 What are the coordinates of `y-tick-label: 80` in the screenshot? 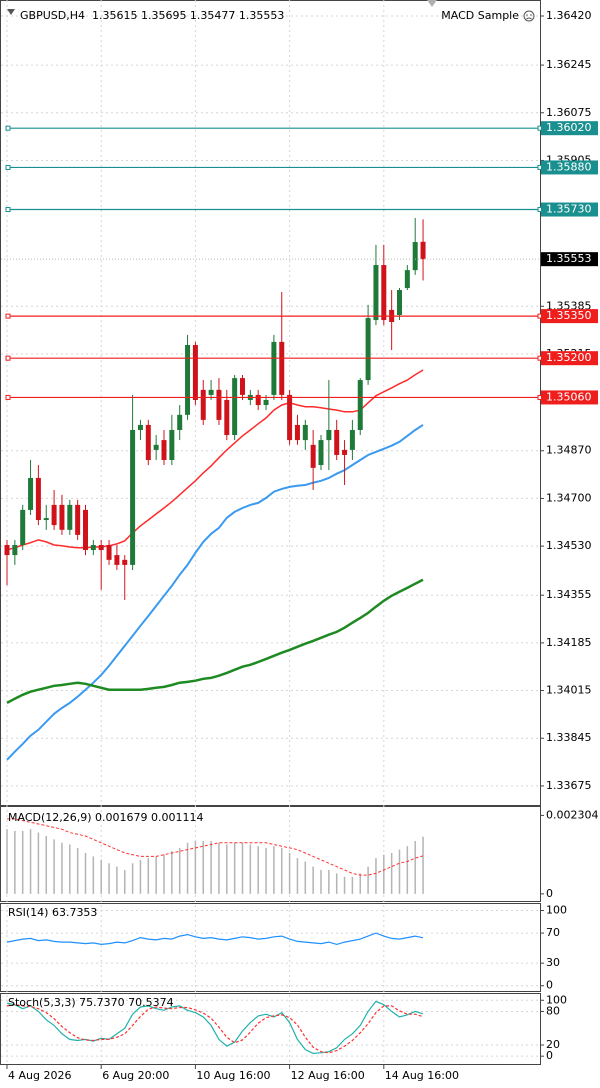 It's located at (553, 1010).